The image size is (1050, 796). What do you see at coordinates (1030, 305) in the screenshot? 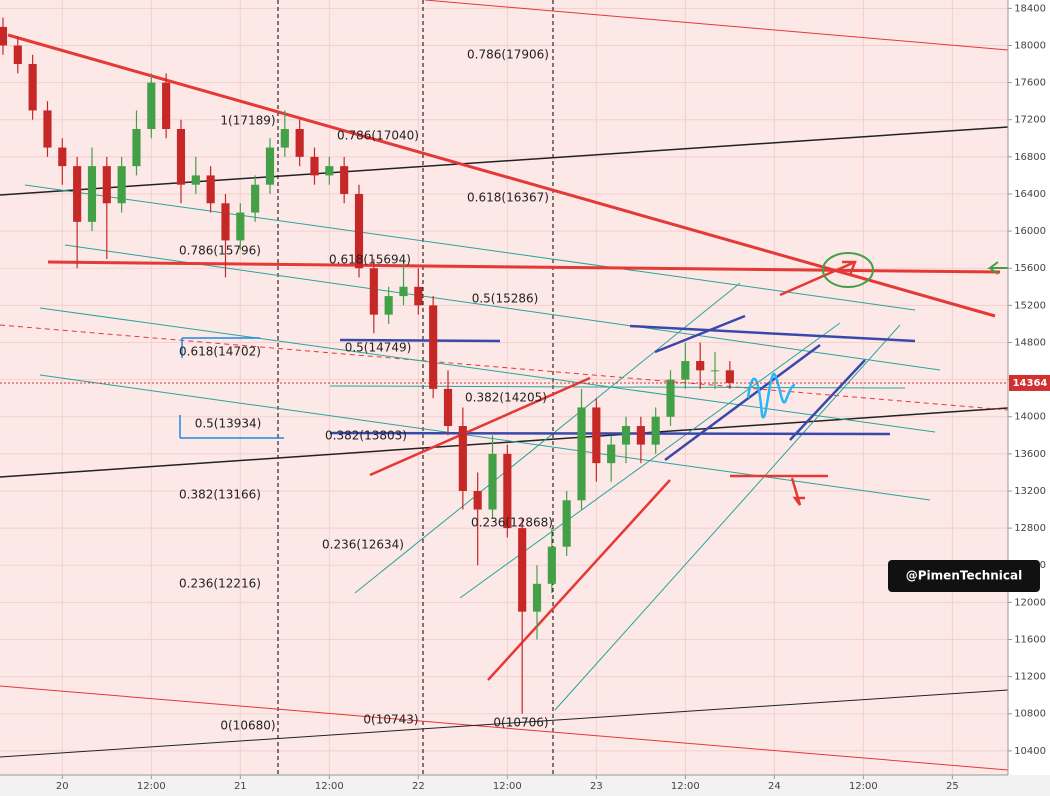
I see `y-tick-label: 15200` at bounding box center [1030, 305].